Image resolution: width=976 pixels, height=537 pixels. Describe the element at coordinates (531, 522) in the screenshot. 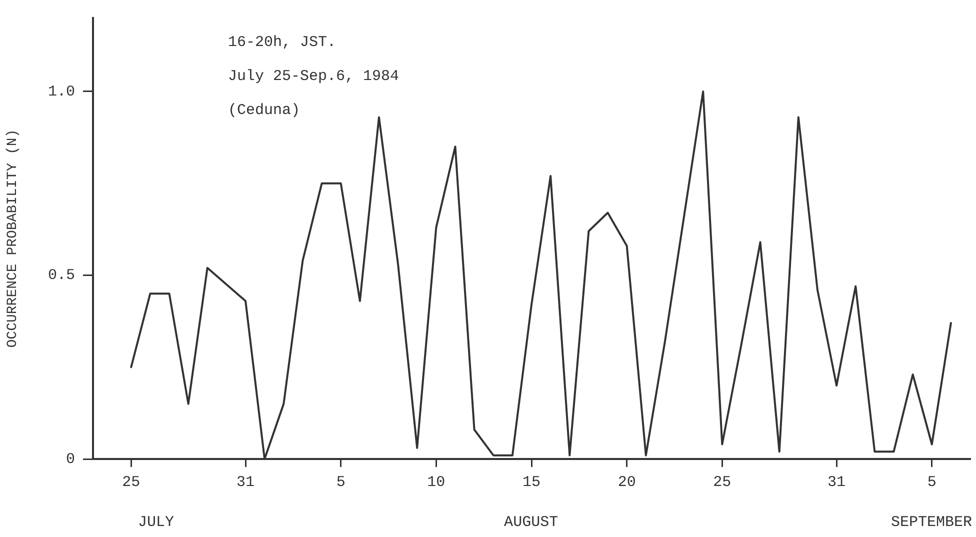

I see `text: AUGUST` at that location.